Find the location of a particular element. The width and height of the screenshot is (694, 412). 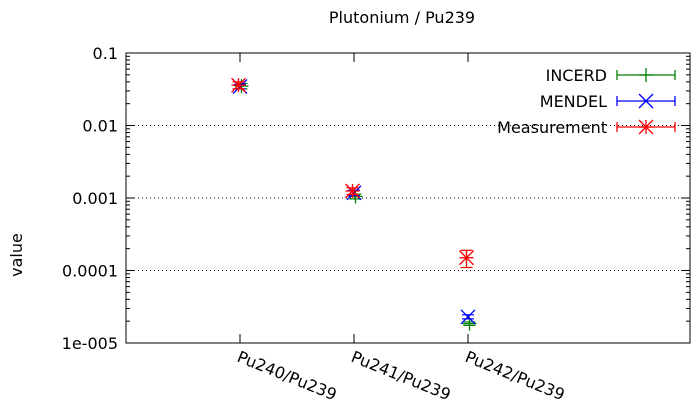

x-tick-label: Pu240/Pu239 is located at coordinates (287, 375).